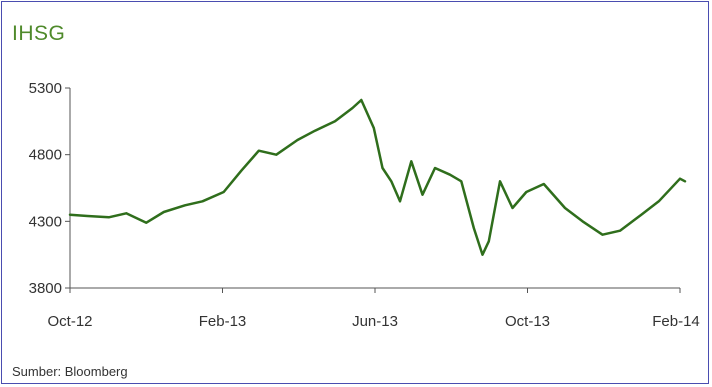  What do you see at coordinates (45, 288) in the screenshot?
I see `y-tick-label: 3800` at bounding box center [45, 288].